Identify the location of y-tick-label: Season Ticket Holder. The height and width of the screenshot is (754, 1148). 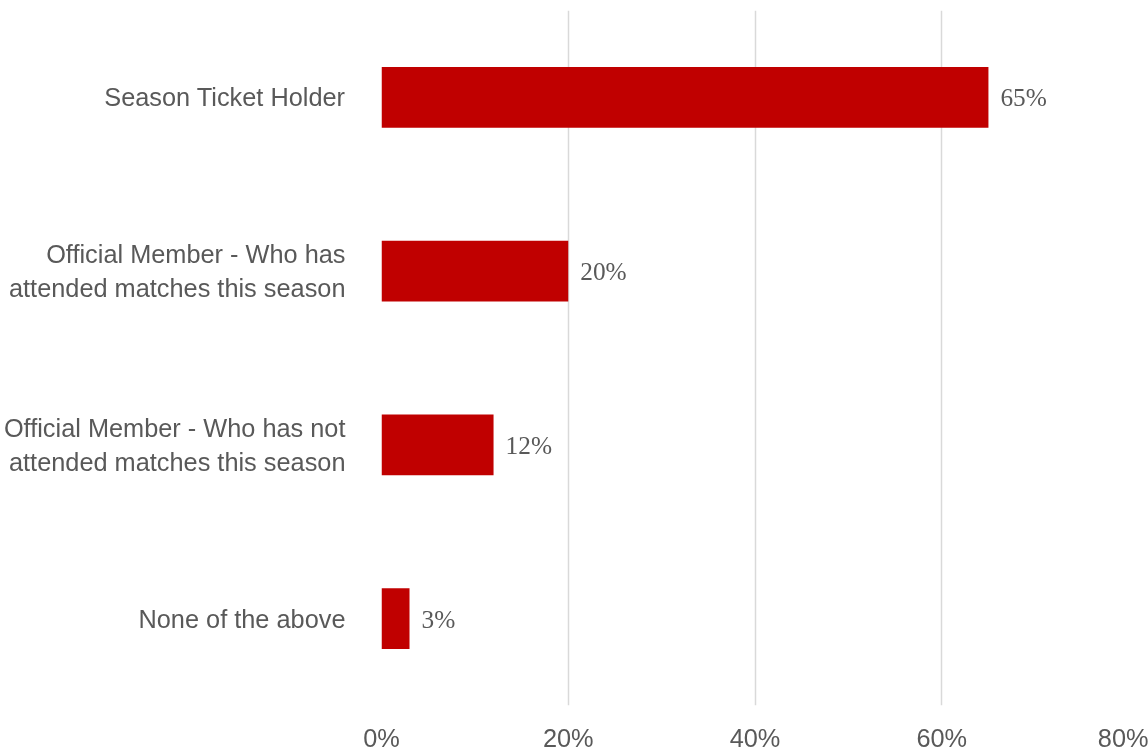
(225, 97).